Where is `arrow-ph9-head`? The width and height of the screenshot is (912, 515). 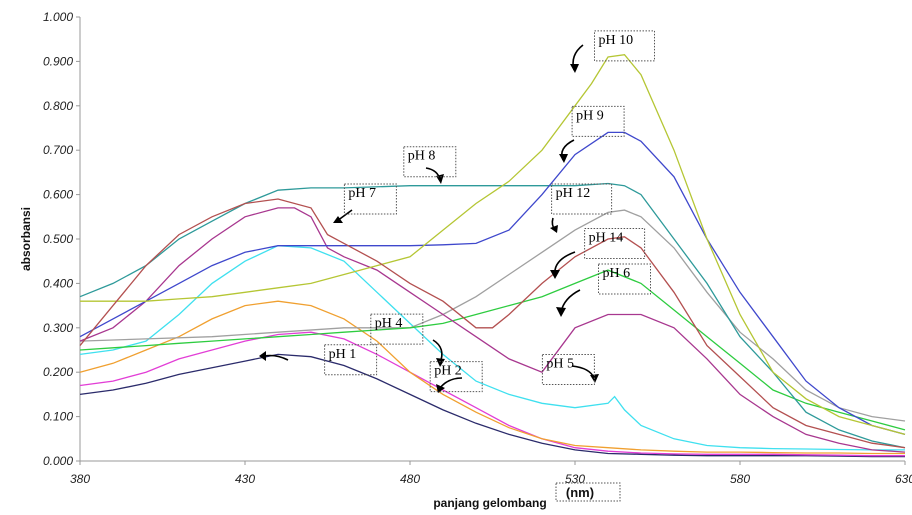 arrow-ph9-head is located at coordinates (563, 158).